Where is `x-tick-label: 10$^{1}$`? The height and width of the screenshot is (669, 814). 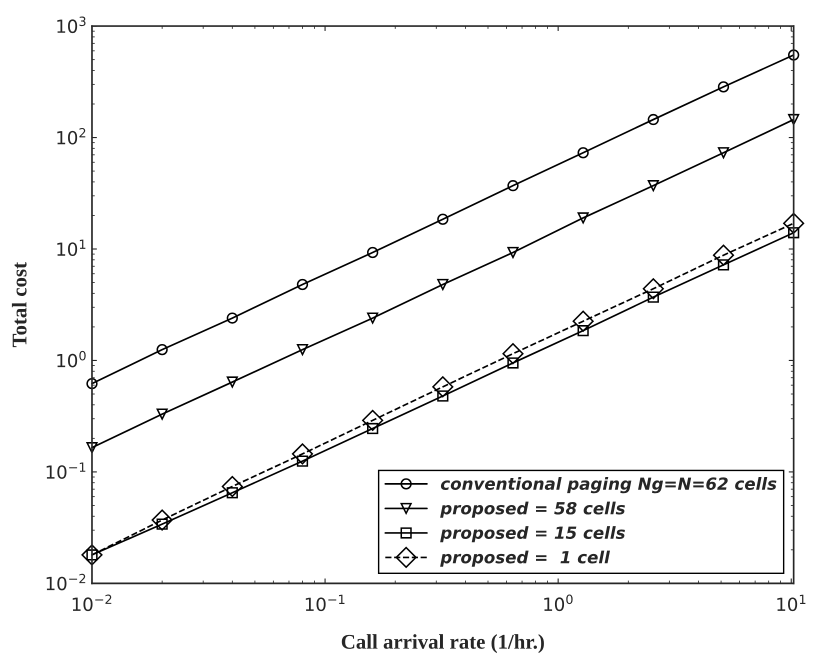
x-tick-label: 10$^{1}$ is located at coordinates (791, 603).